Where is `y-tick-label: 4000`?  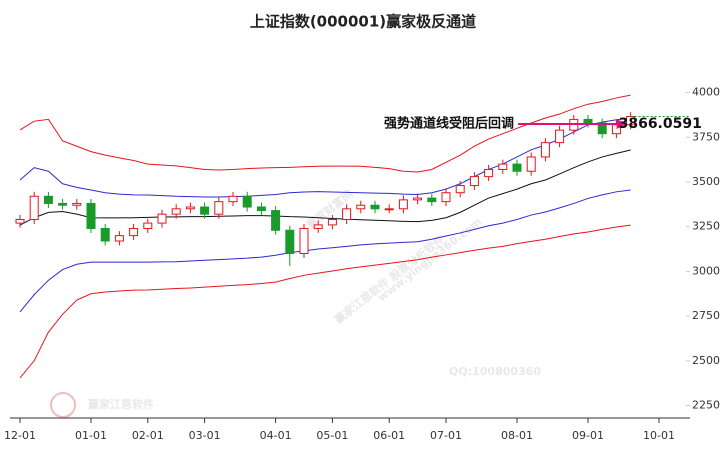 y-tick-label: 4000 is located at coordinates (706, 92).